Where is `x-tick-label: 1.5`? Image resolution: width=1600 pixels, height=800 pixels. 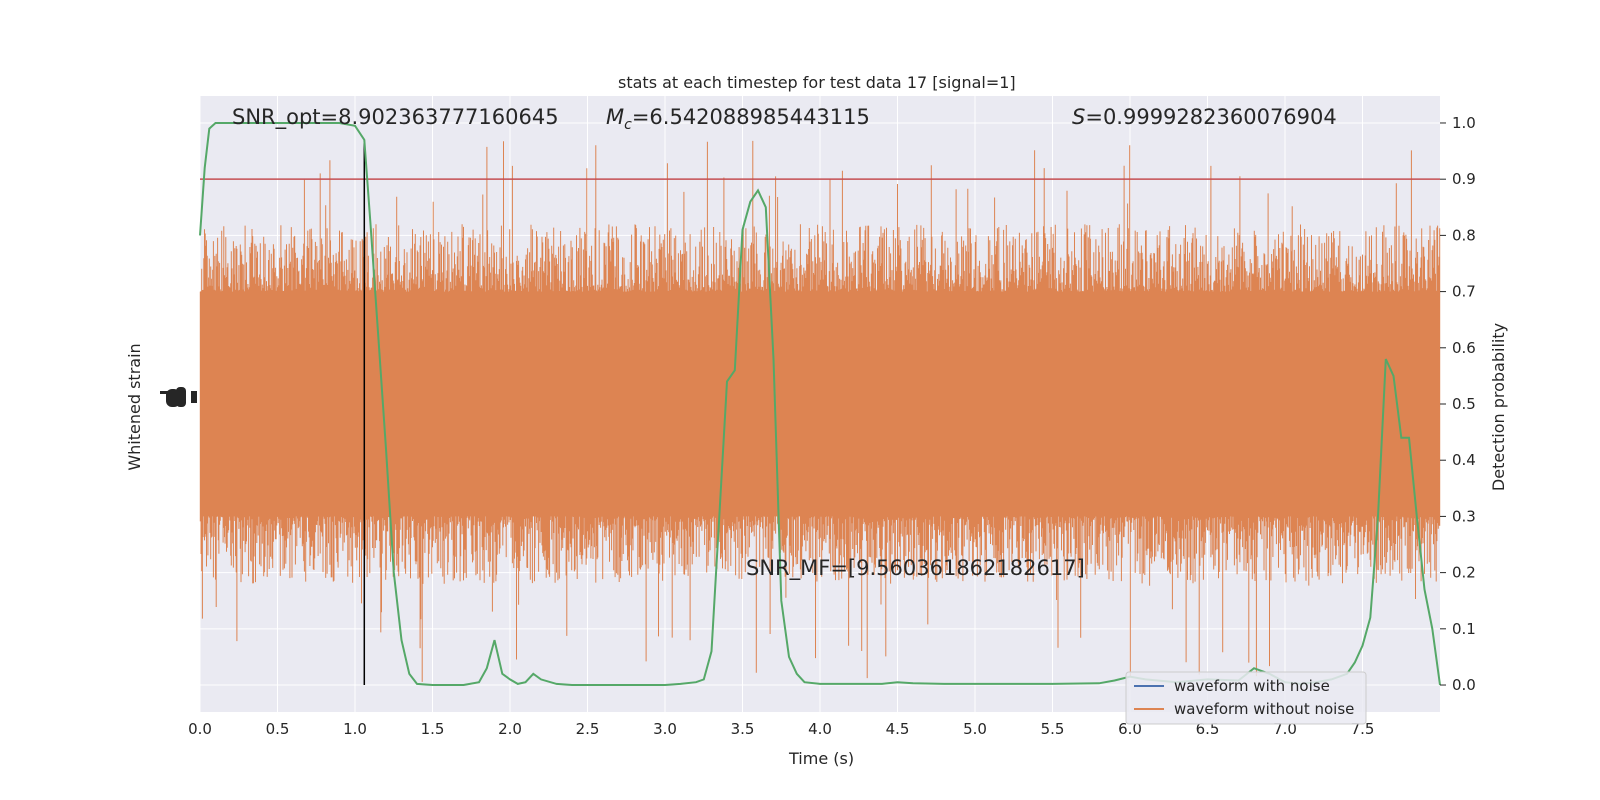 x-tick-label: 1.5 is located at coordinates (433, 729).